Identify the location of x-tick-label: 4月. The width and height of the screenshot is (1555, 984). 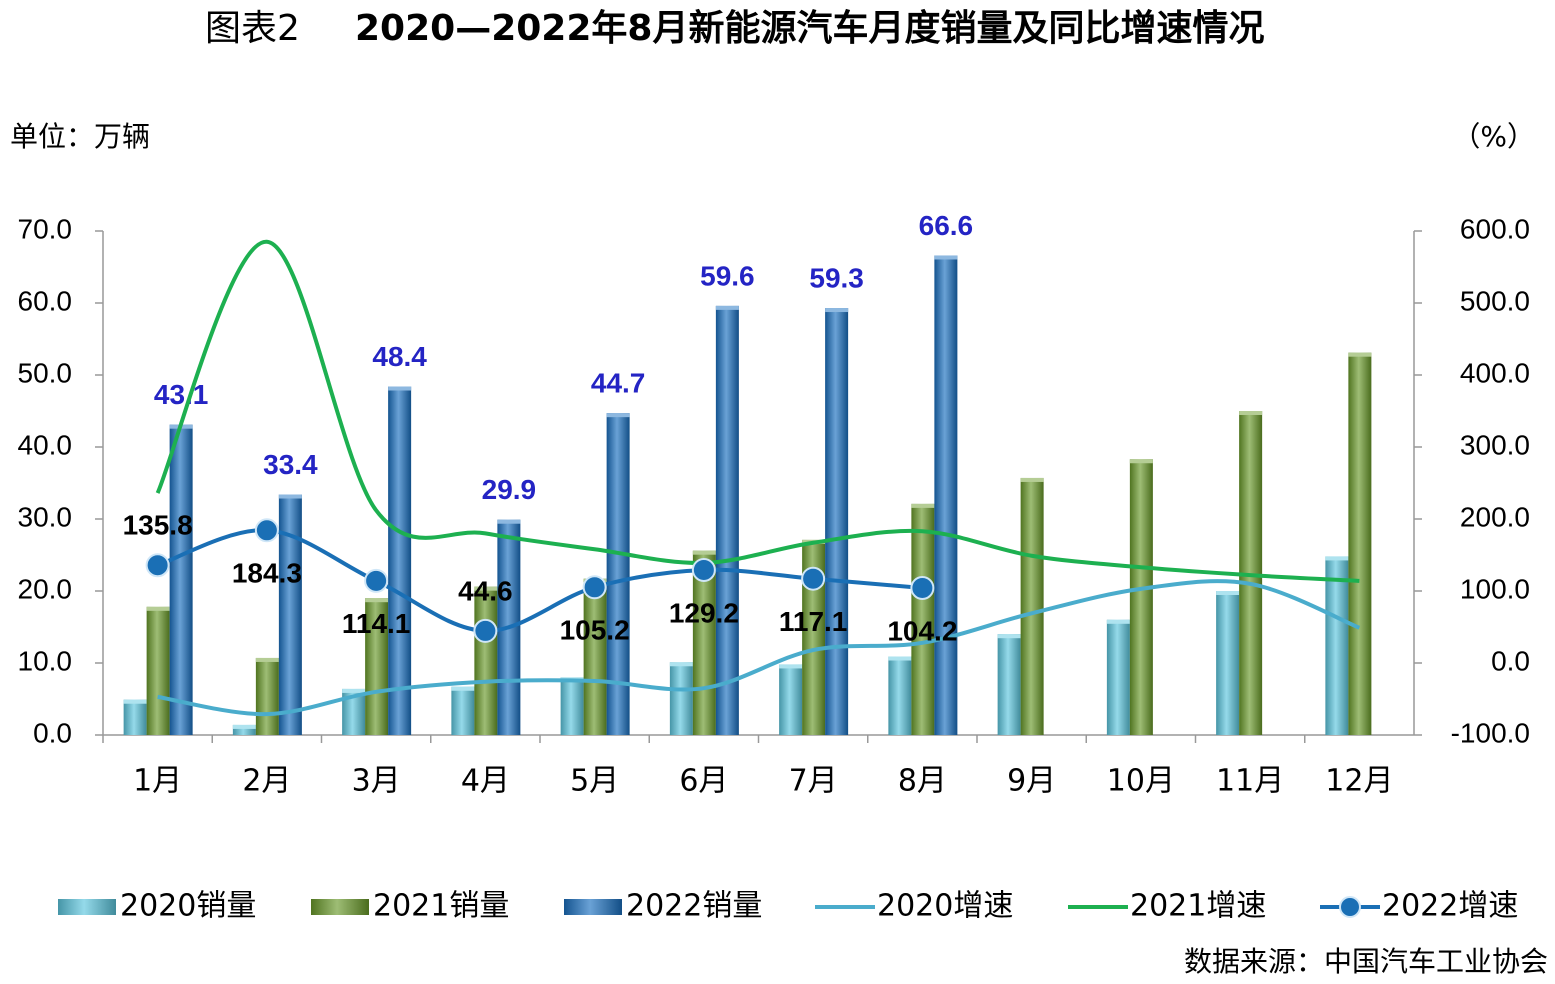
(485, 781).